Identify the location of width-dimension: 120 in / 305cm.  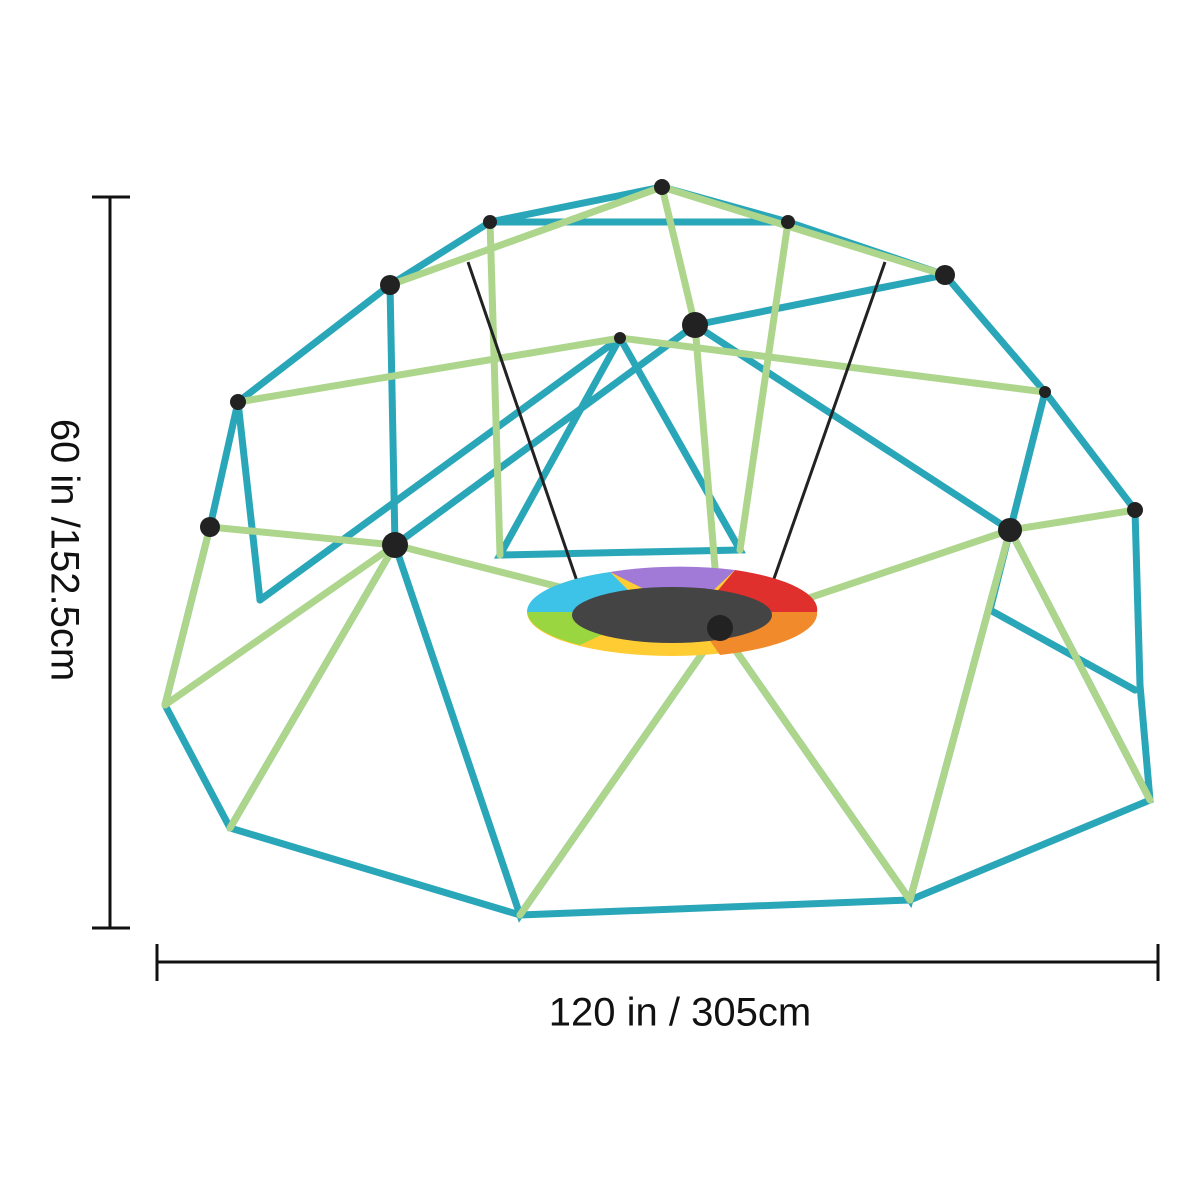
(657, 989).